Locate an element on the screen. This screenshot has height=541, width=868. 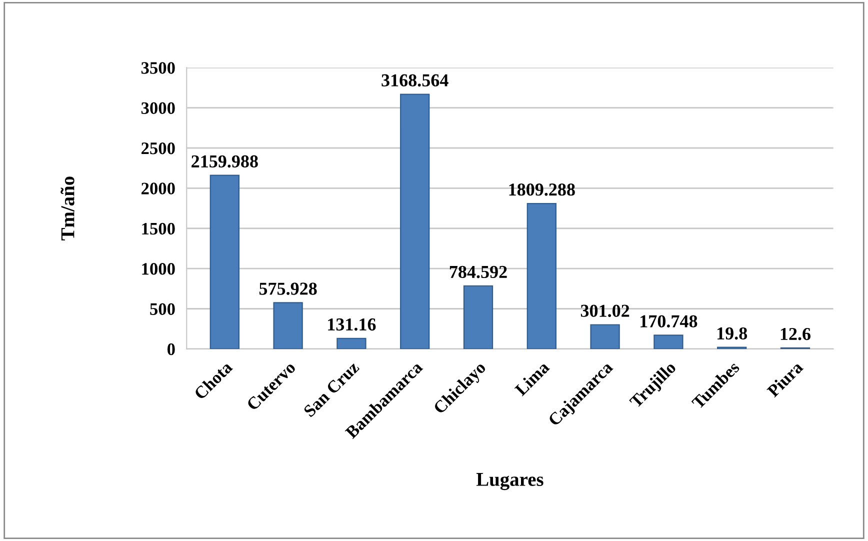
data-label: 3168.564 is located at coordinates (415, 80).